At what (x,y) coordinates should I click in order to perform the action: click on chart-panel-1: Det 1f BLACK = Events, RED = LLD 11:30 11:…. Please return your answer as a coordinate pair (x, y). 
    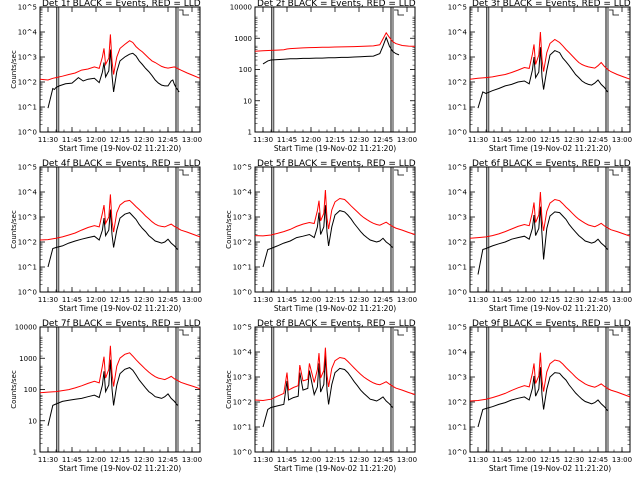
    Looking at the image, I should click on (106, 76).